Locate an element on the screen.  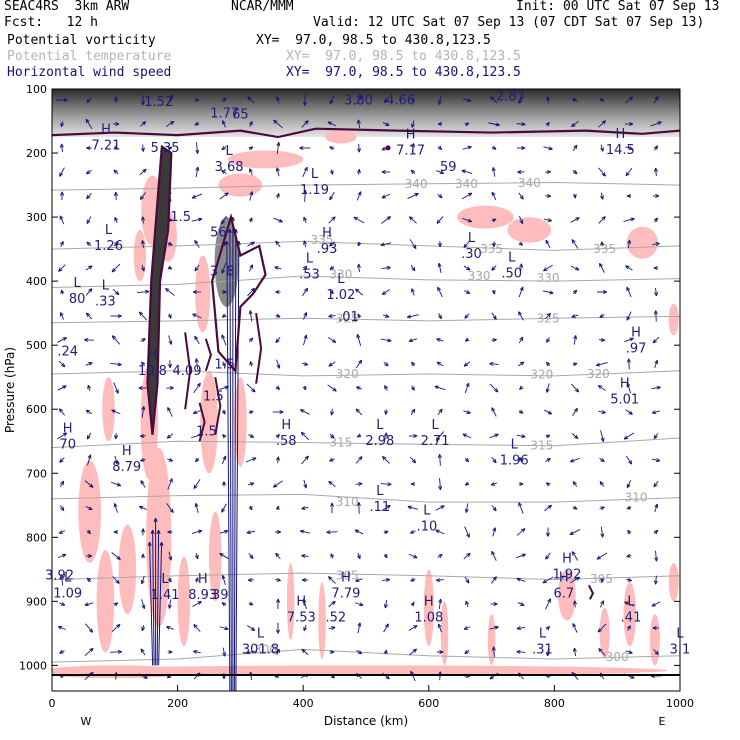
y-tick-label: 500 is located at coordinates (36, 345).